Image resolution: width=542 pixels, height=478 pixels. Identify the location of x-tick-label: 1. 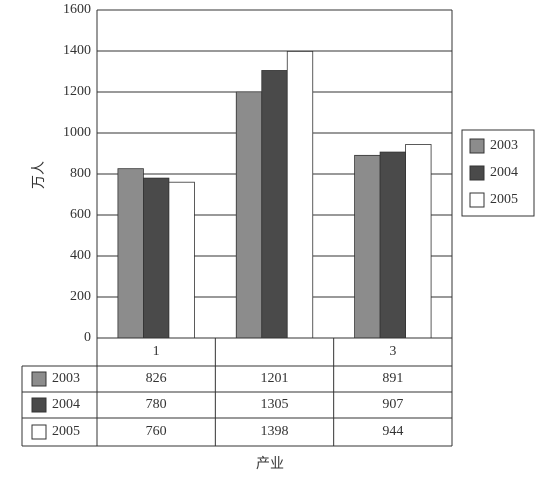
(156, 351).